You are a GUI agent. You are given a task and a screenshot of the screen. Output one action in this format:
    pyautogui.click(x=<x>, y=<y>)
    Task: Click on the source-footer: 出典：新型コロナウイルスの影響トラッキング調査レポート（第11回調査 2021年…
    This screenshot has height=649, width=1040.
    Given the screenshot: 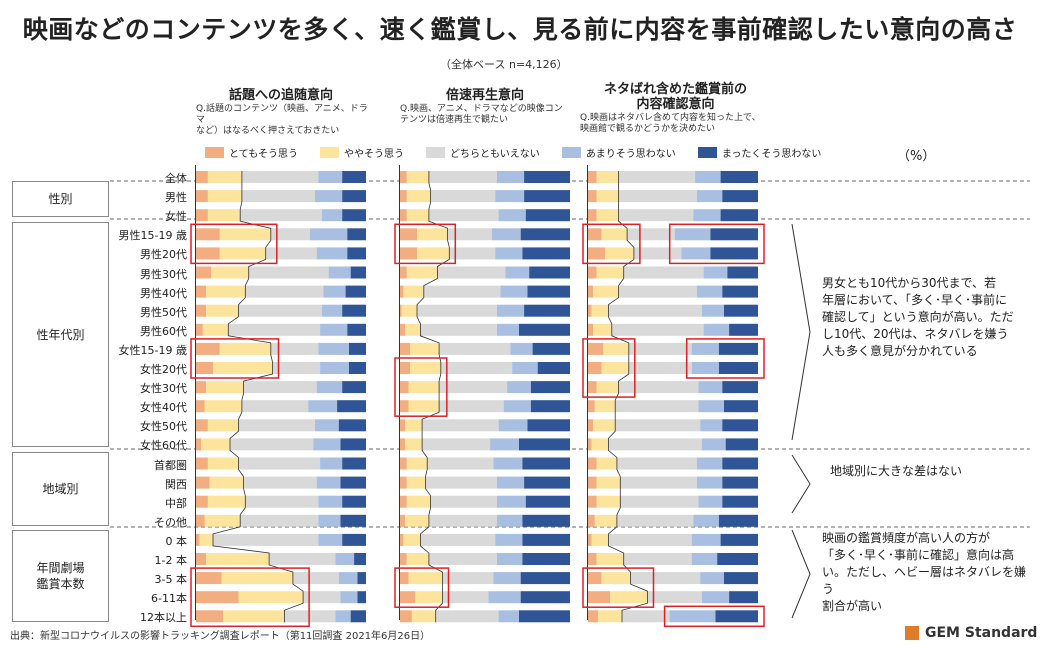 What is the action you would take?
    pyautogui.click(x=220, y=636)
    